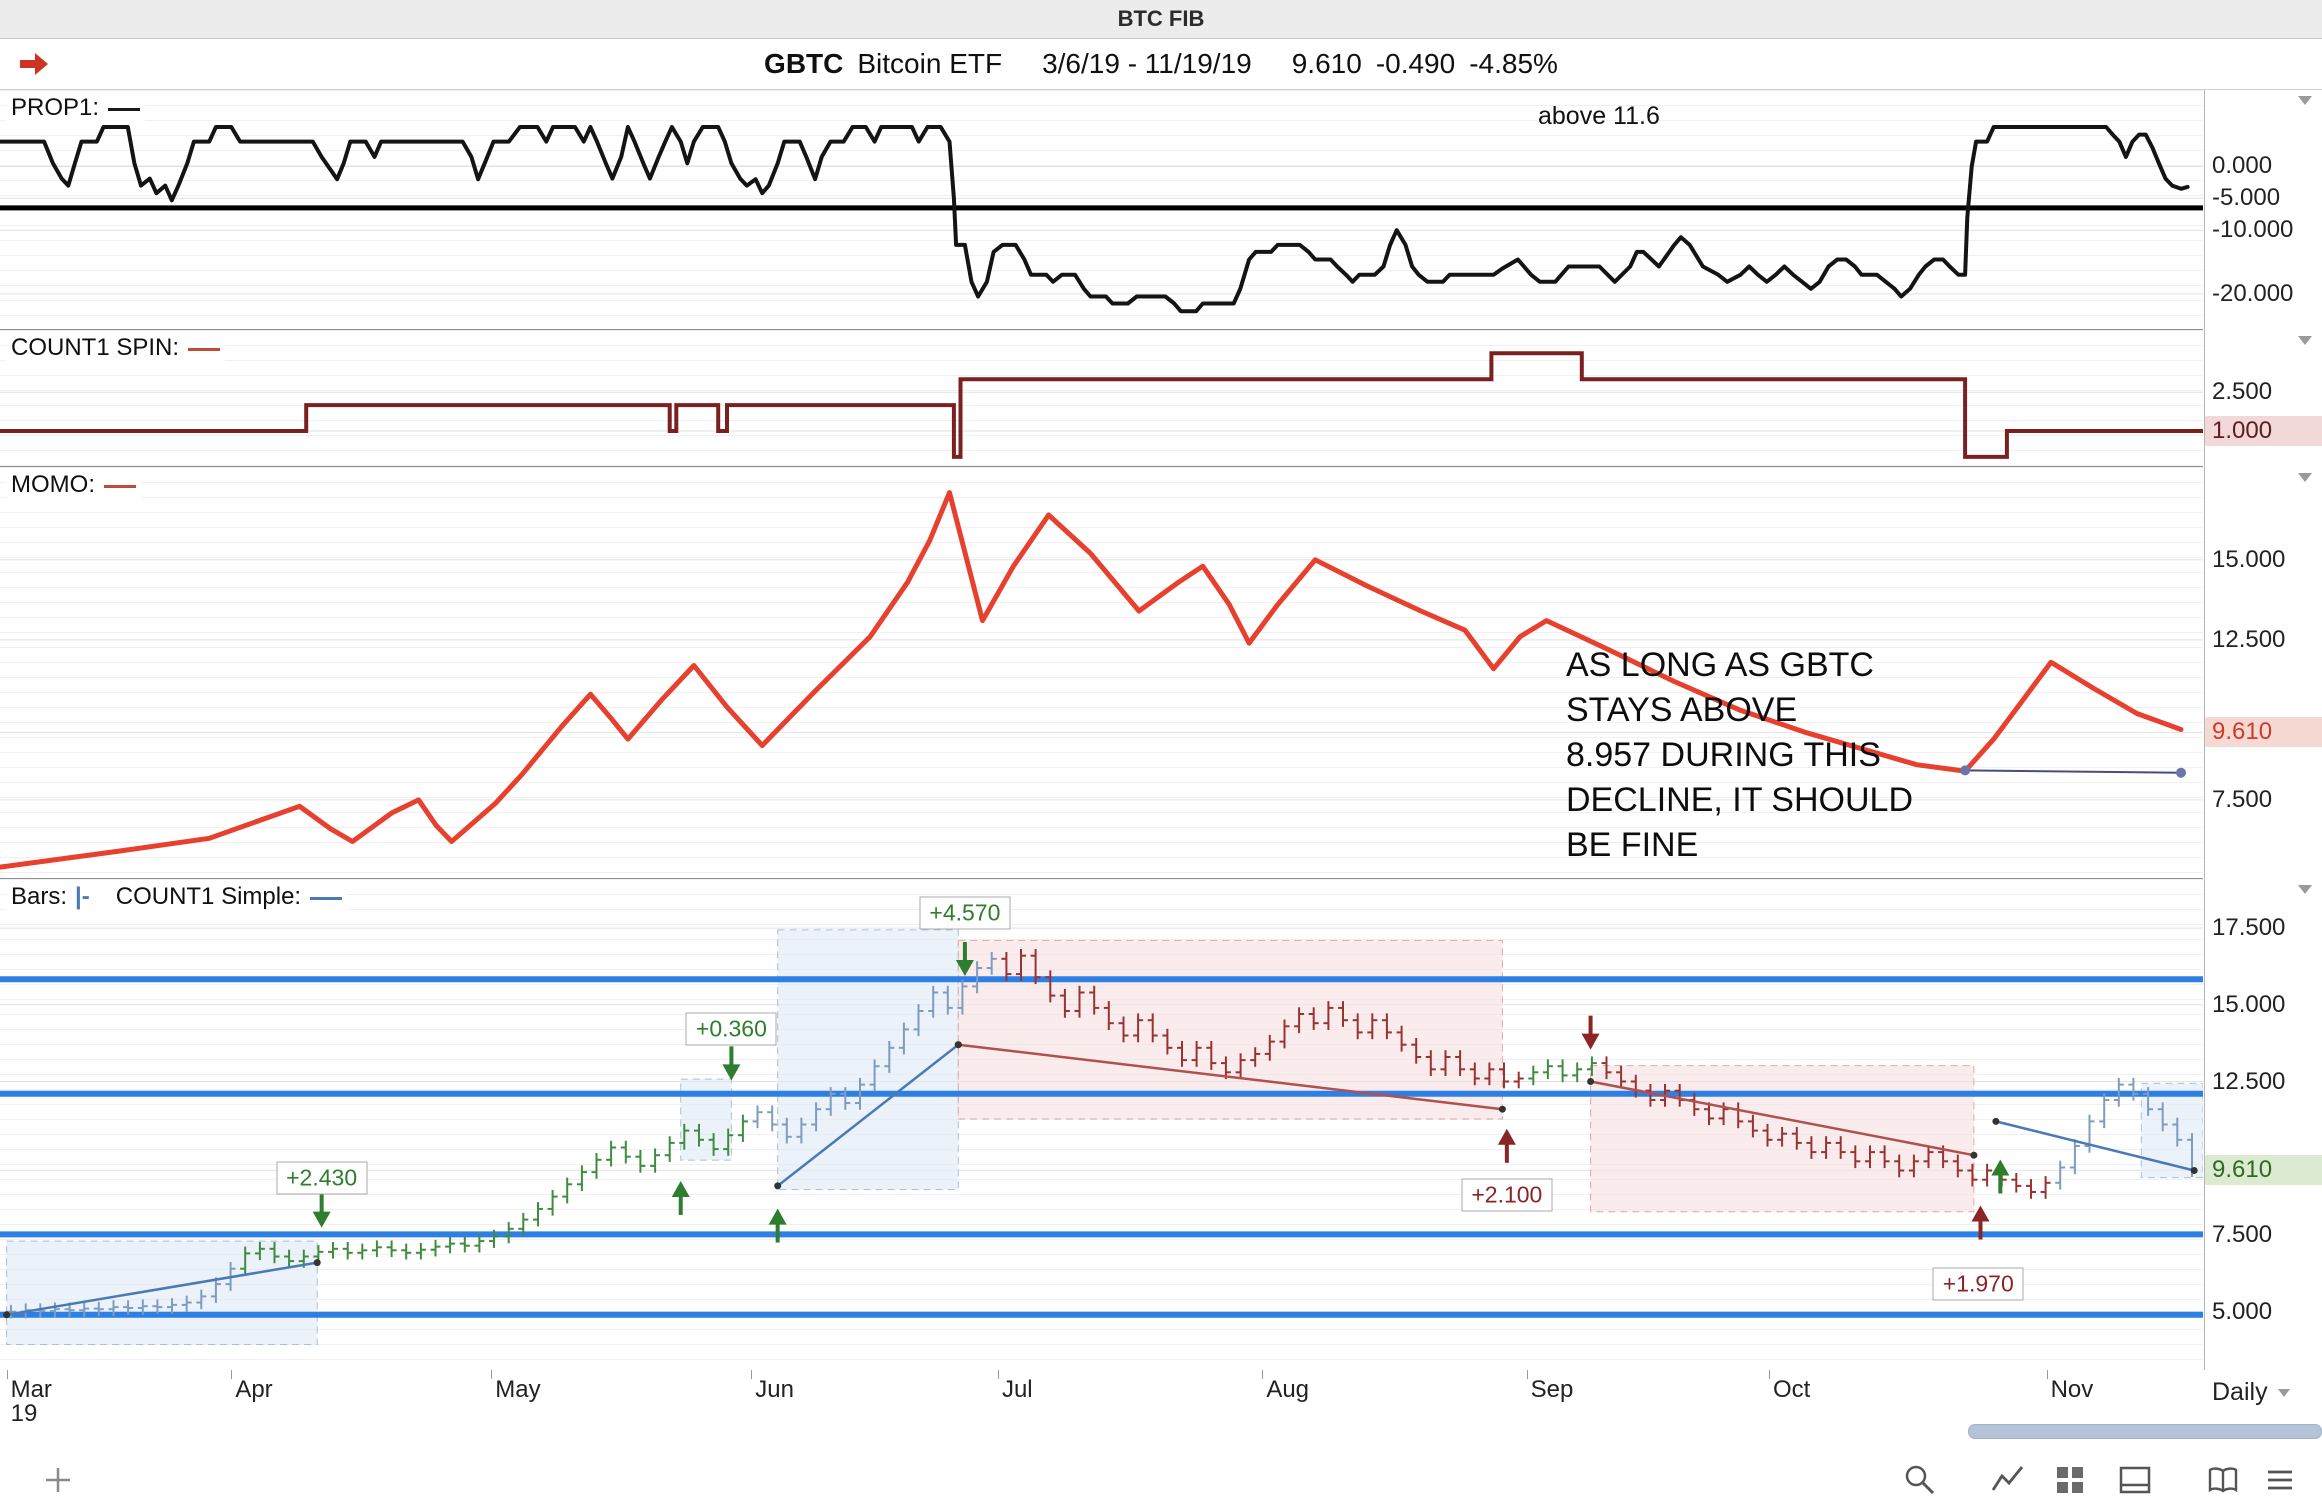  I want to click on support-level-line, so click(2073, 771).